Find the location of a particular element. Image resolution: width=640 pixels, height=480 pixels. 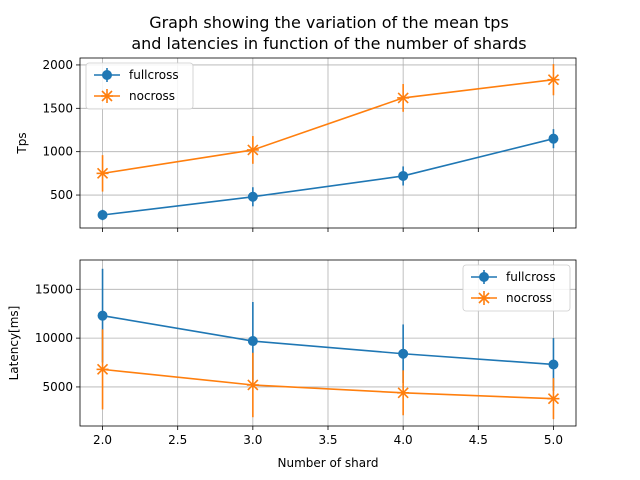

y-tick-label: 5000 is located at coordinates (57, 387).